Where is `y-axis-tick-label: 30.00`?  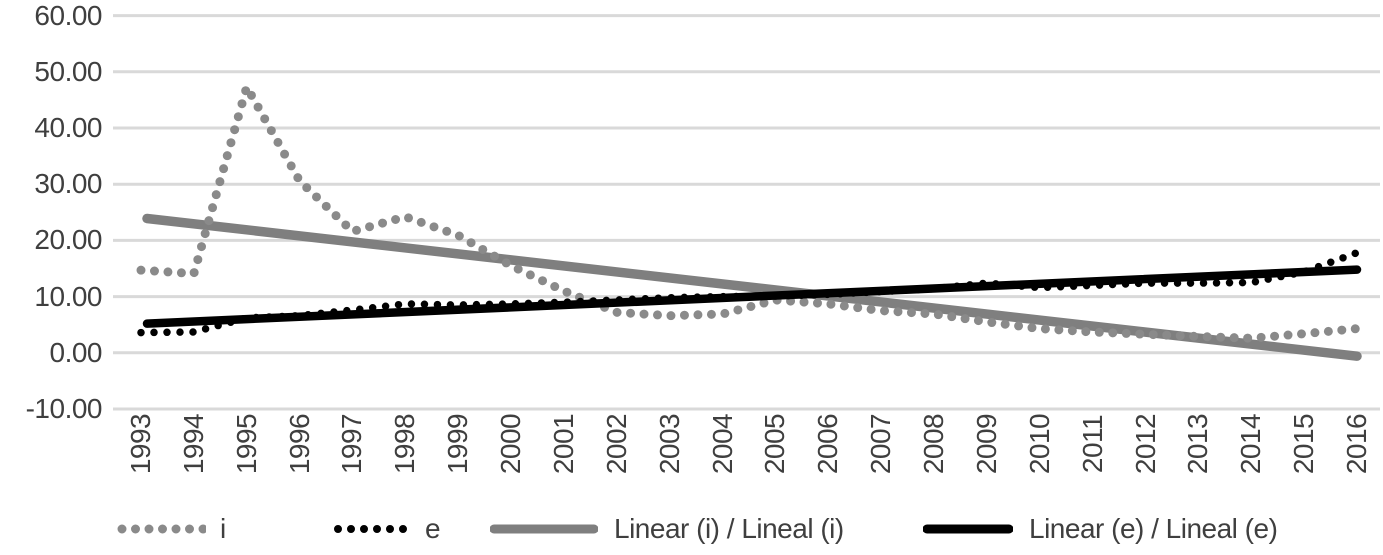
y-axis-tick-label: 30.00 is located at coordinates (68, 184).